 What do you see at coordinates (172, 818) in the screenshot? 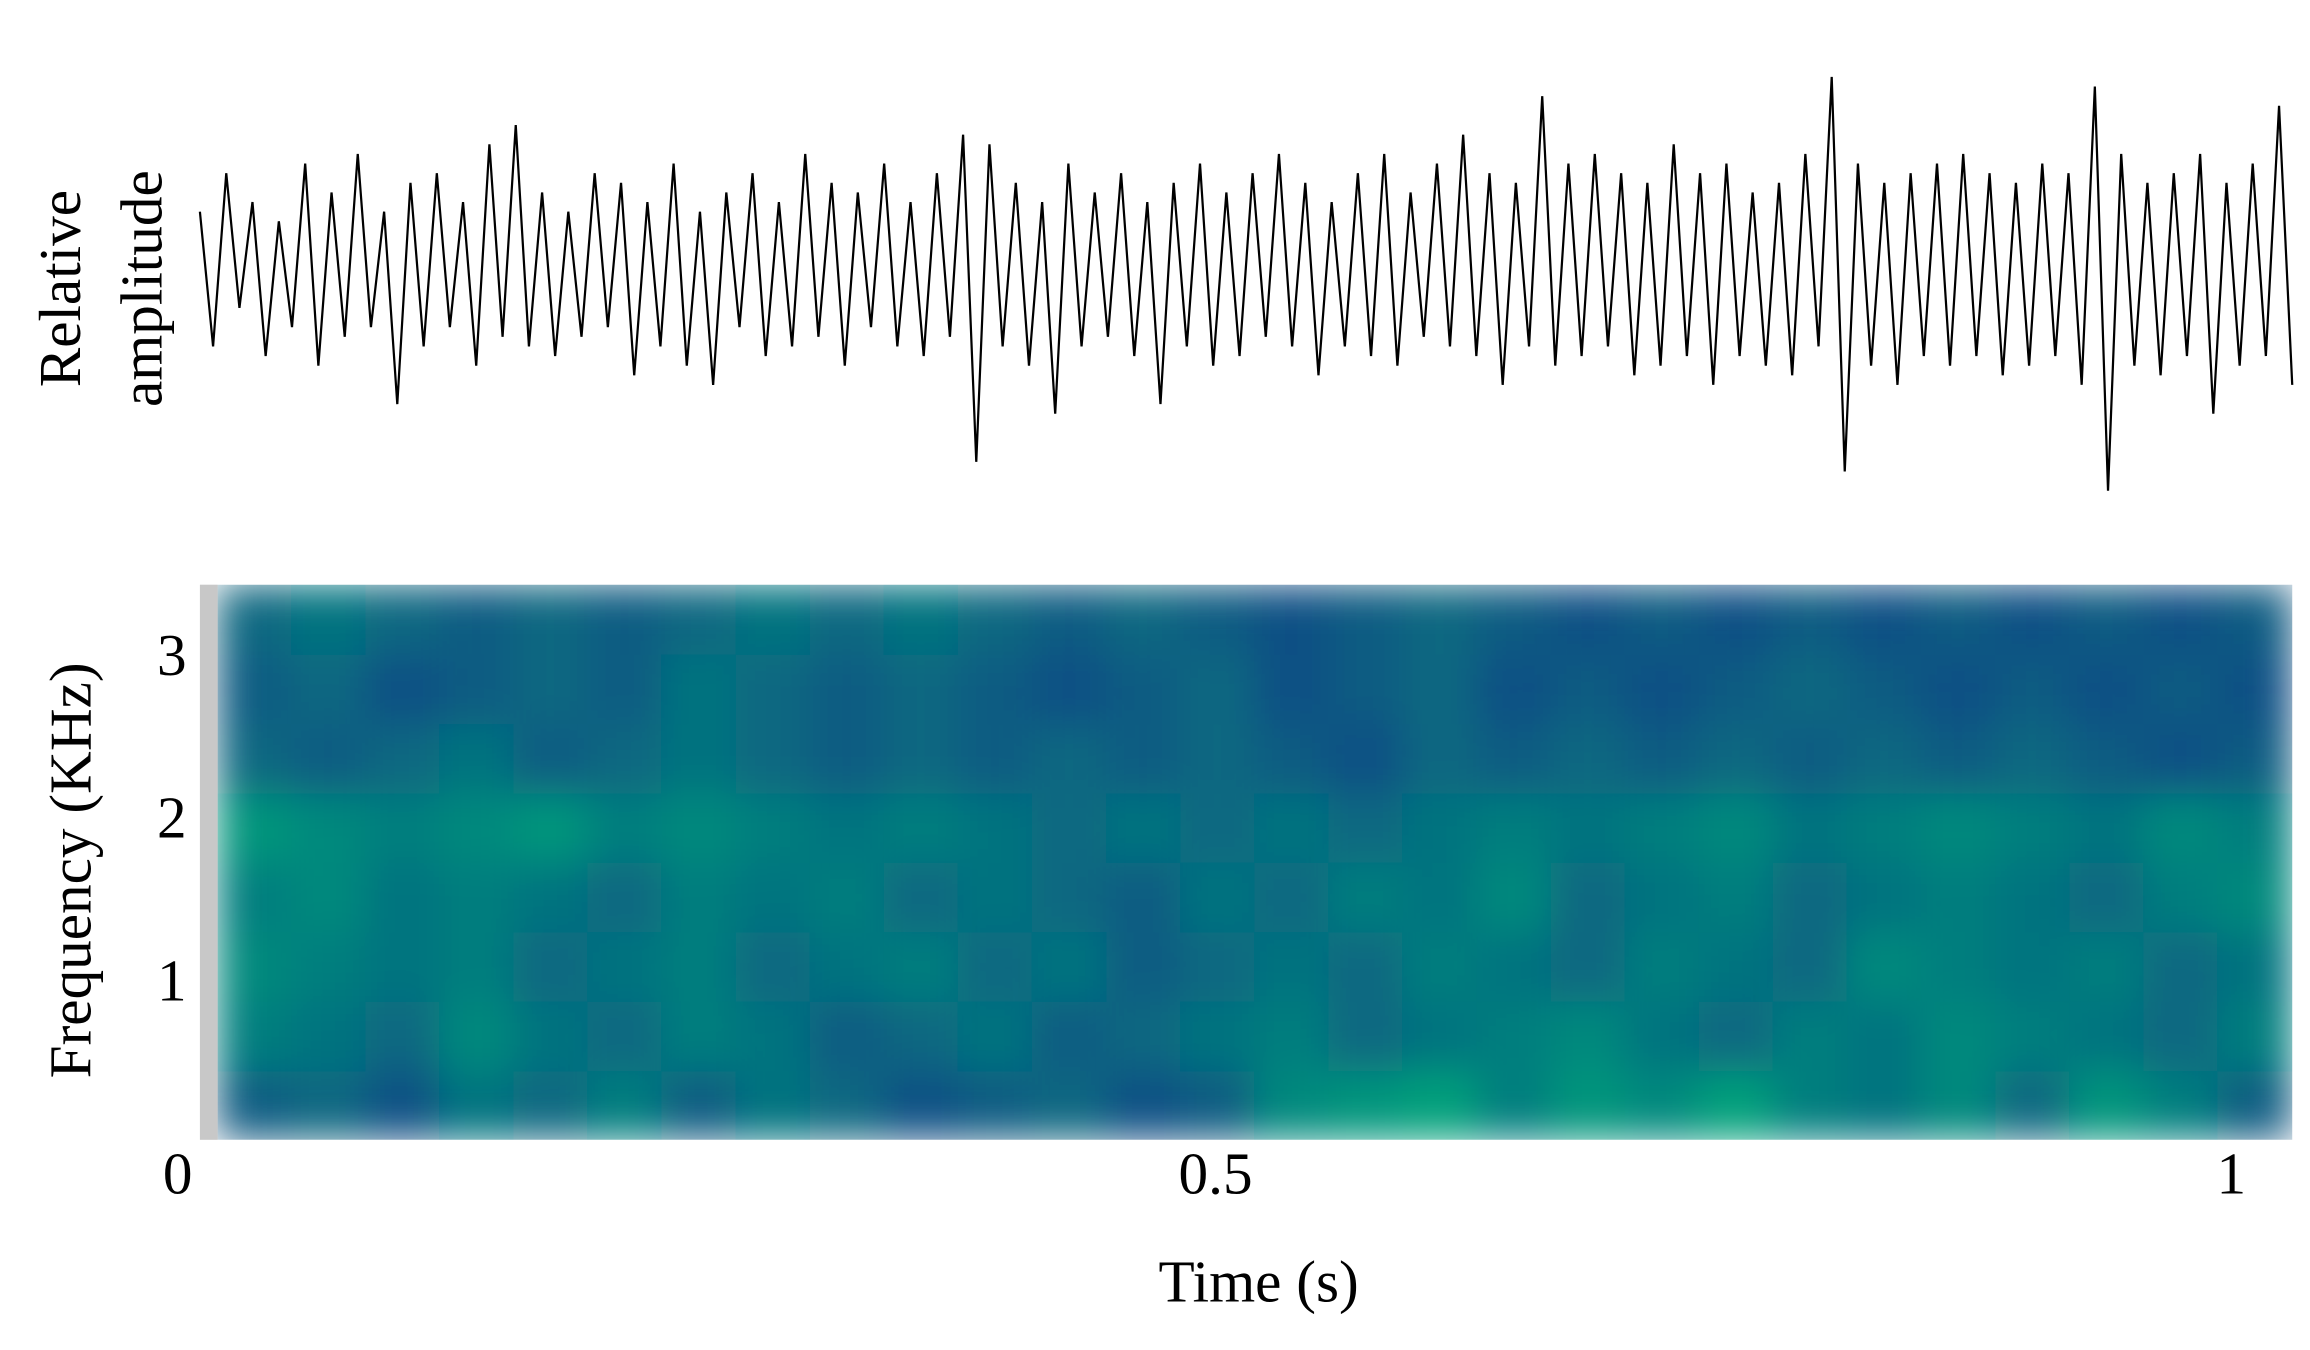
I see `y-tick-label: 2` at bounding box center [172, 818].